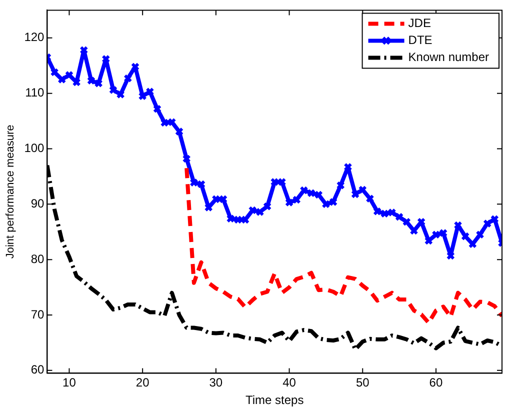 The height and width of the screenshot is (408, 509). Describe the element at coordinates (34, 37) in the screenshot. I see `y-tick-label: 120` at that location.